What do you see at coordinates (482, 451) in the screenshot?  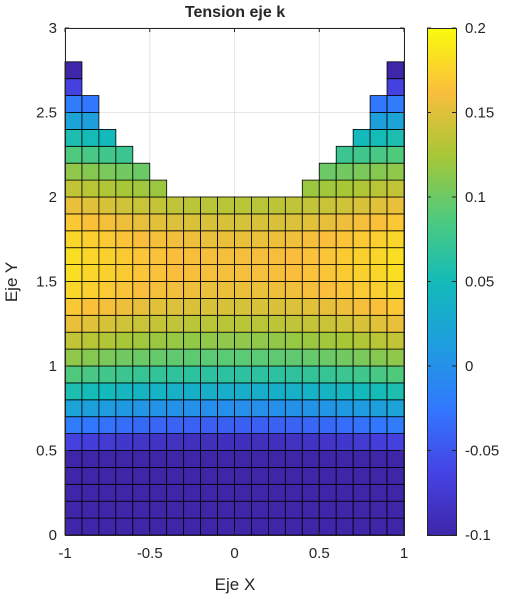 I see `colorbar-tick-label: -0.05` at bounding box center [482, 451].